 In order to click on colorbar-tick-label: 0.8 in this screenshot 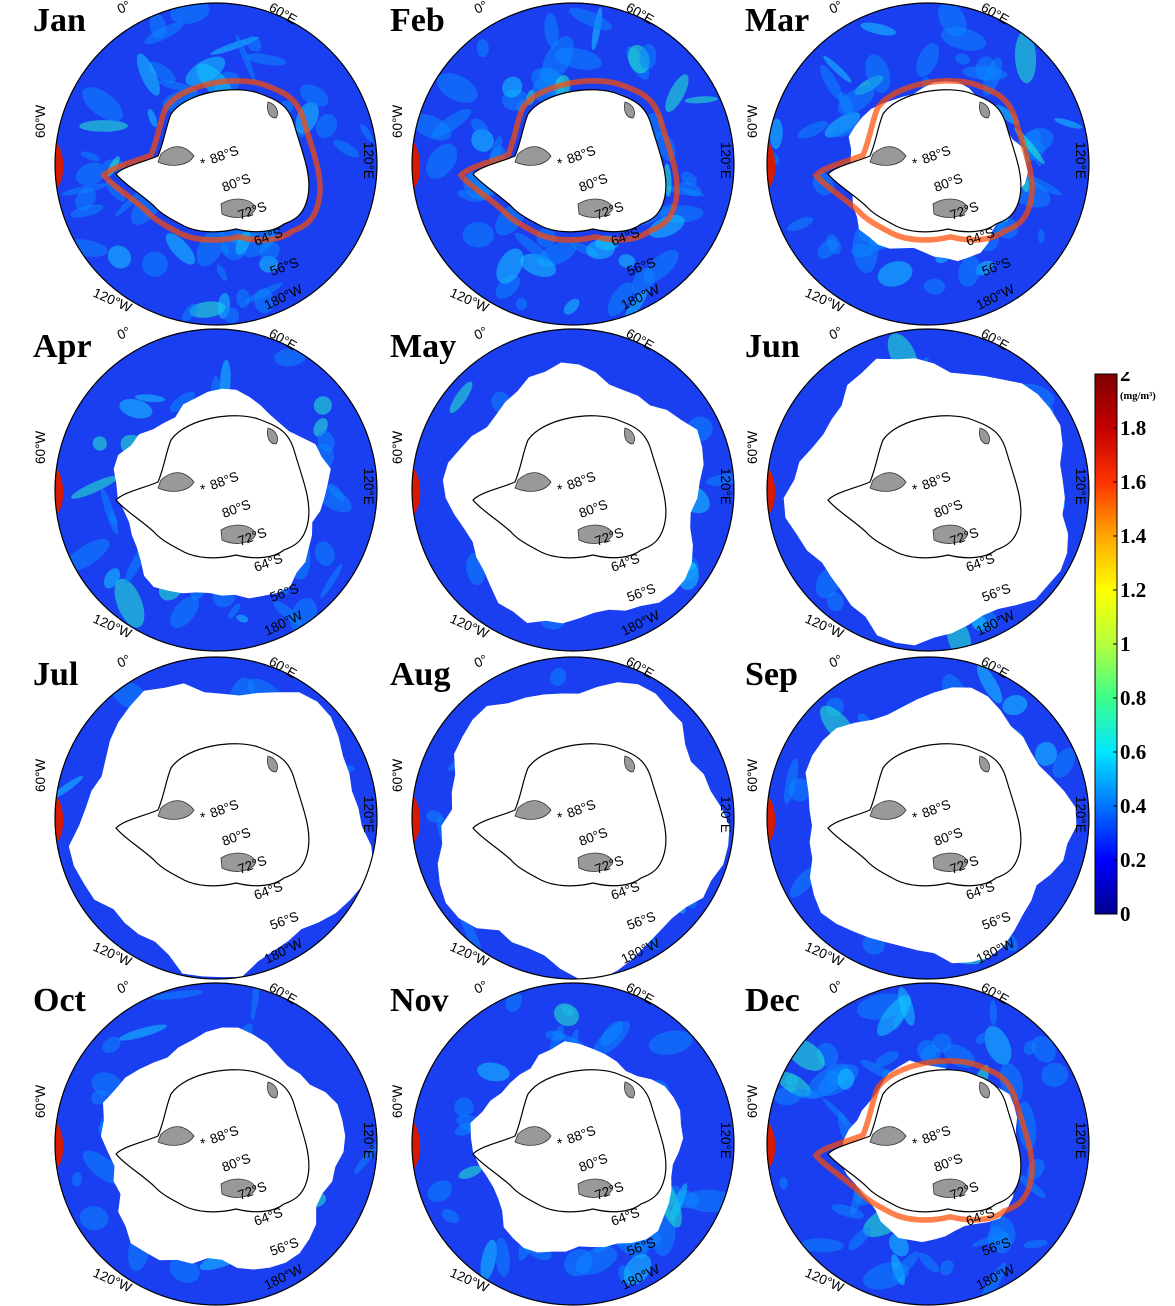, I will do `click(1133, 698)`.